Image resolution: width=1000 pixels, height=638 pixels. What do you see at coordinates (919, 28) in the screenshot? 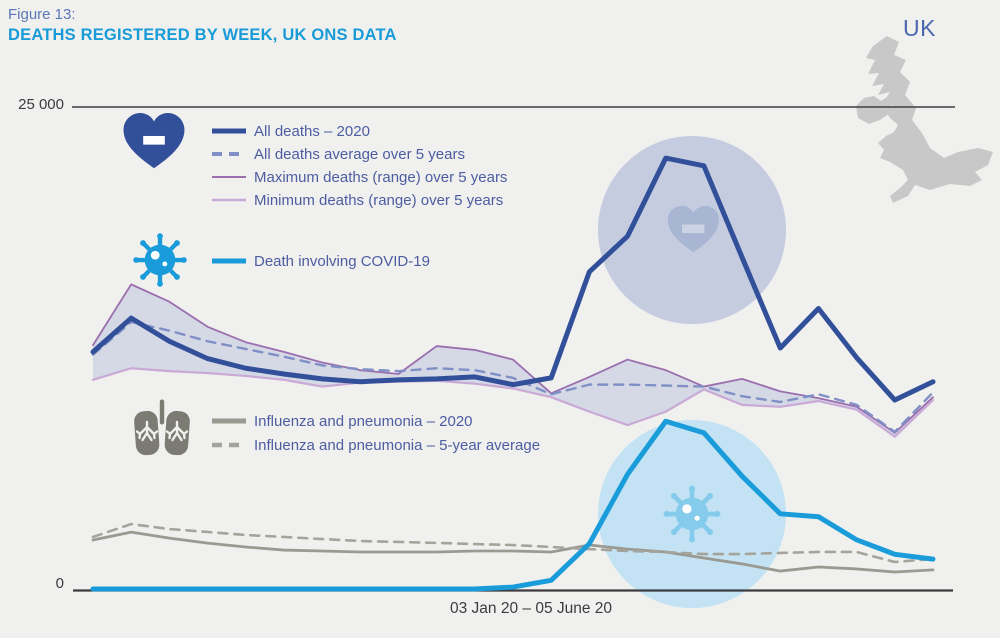
I see `uk-map-label: UK` at bounding box center [919, 28].